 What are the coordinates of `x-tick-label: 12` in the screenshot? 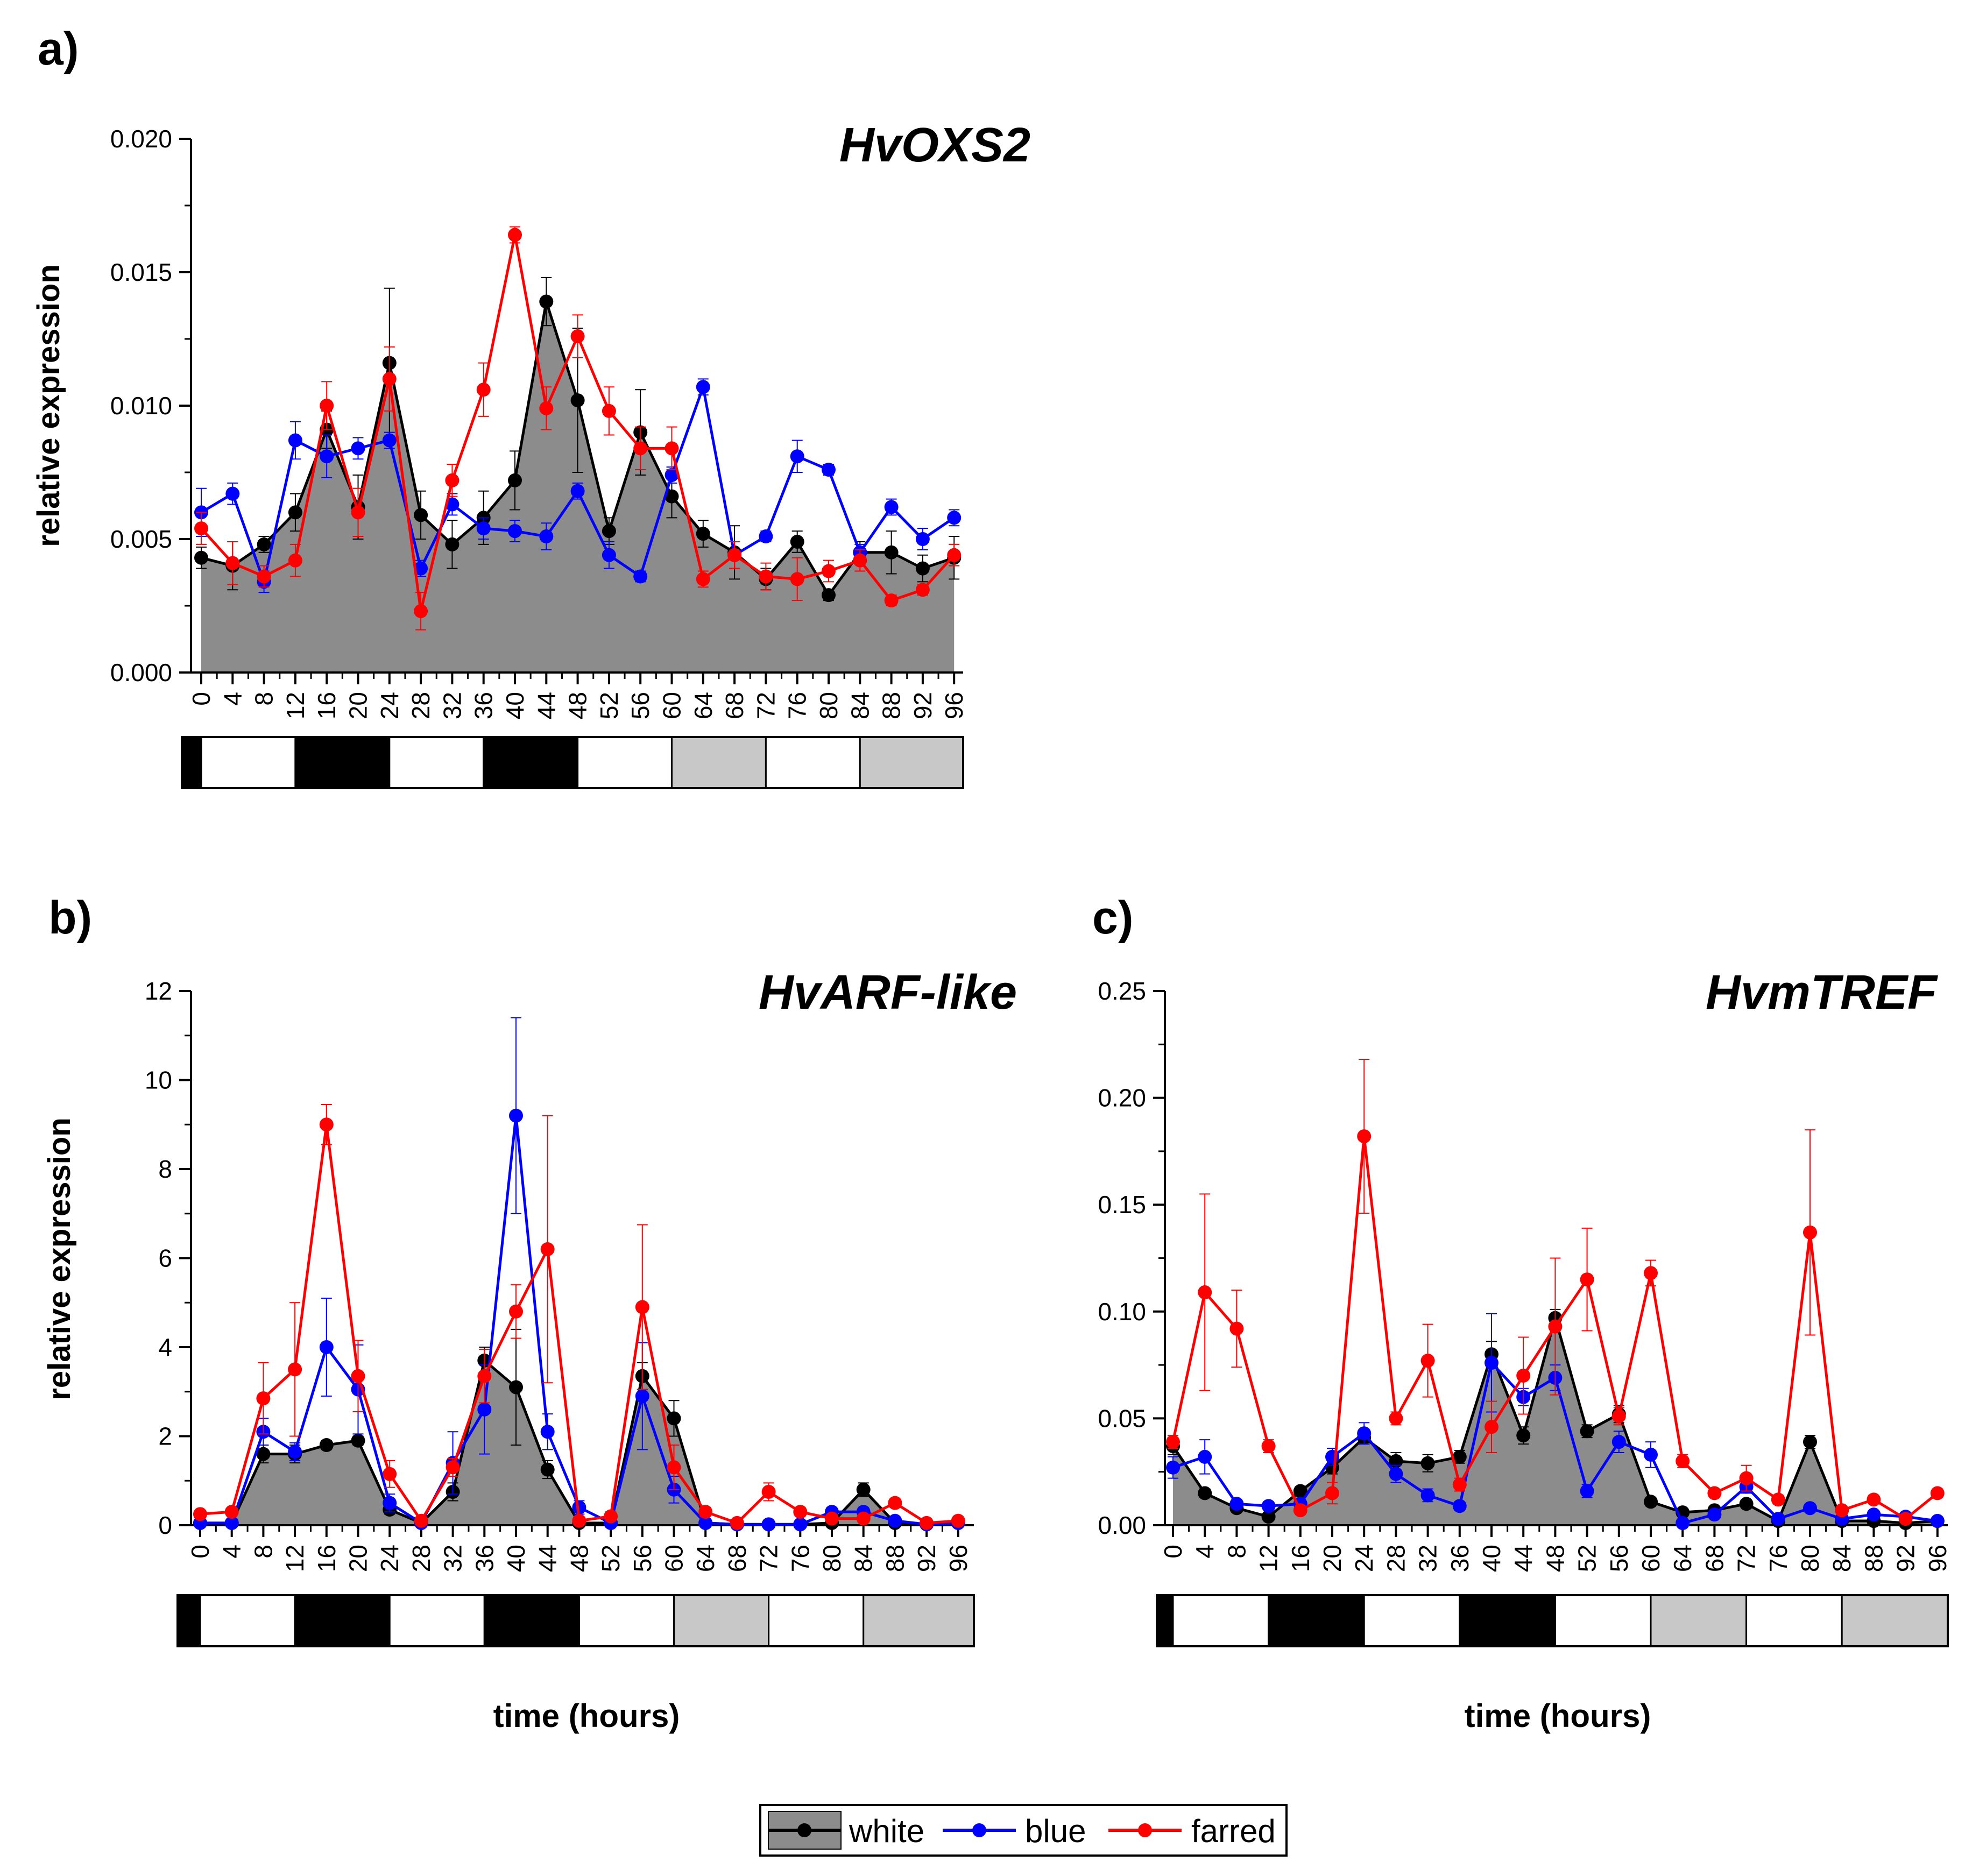 It's located at (1269, 1558).